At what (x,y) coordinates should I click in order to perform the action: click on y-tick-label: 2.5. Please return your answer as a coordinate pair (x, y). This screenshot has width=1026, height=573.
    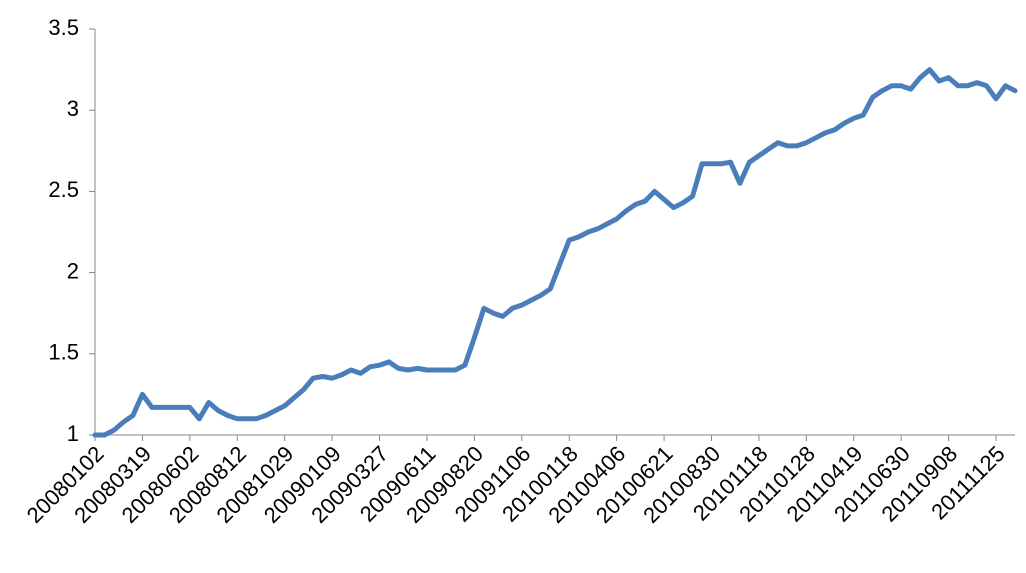
    Looking at the image, I should click on (63, 189).